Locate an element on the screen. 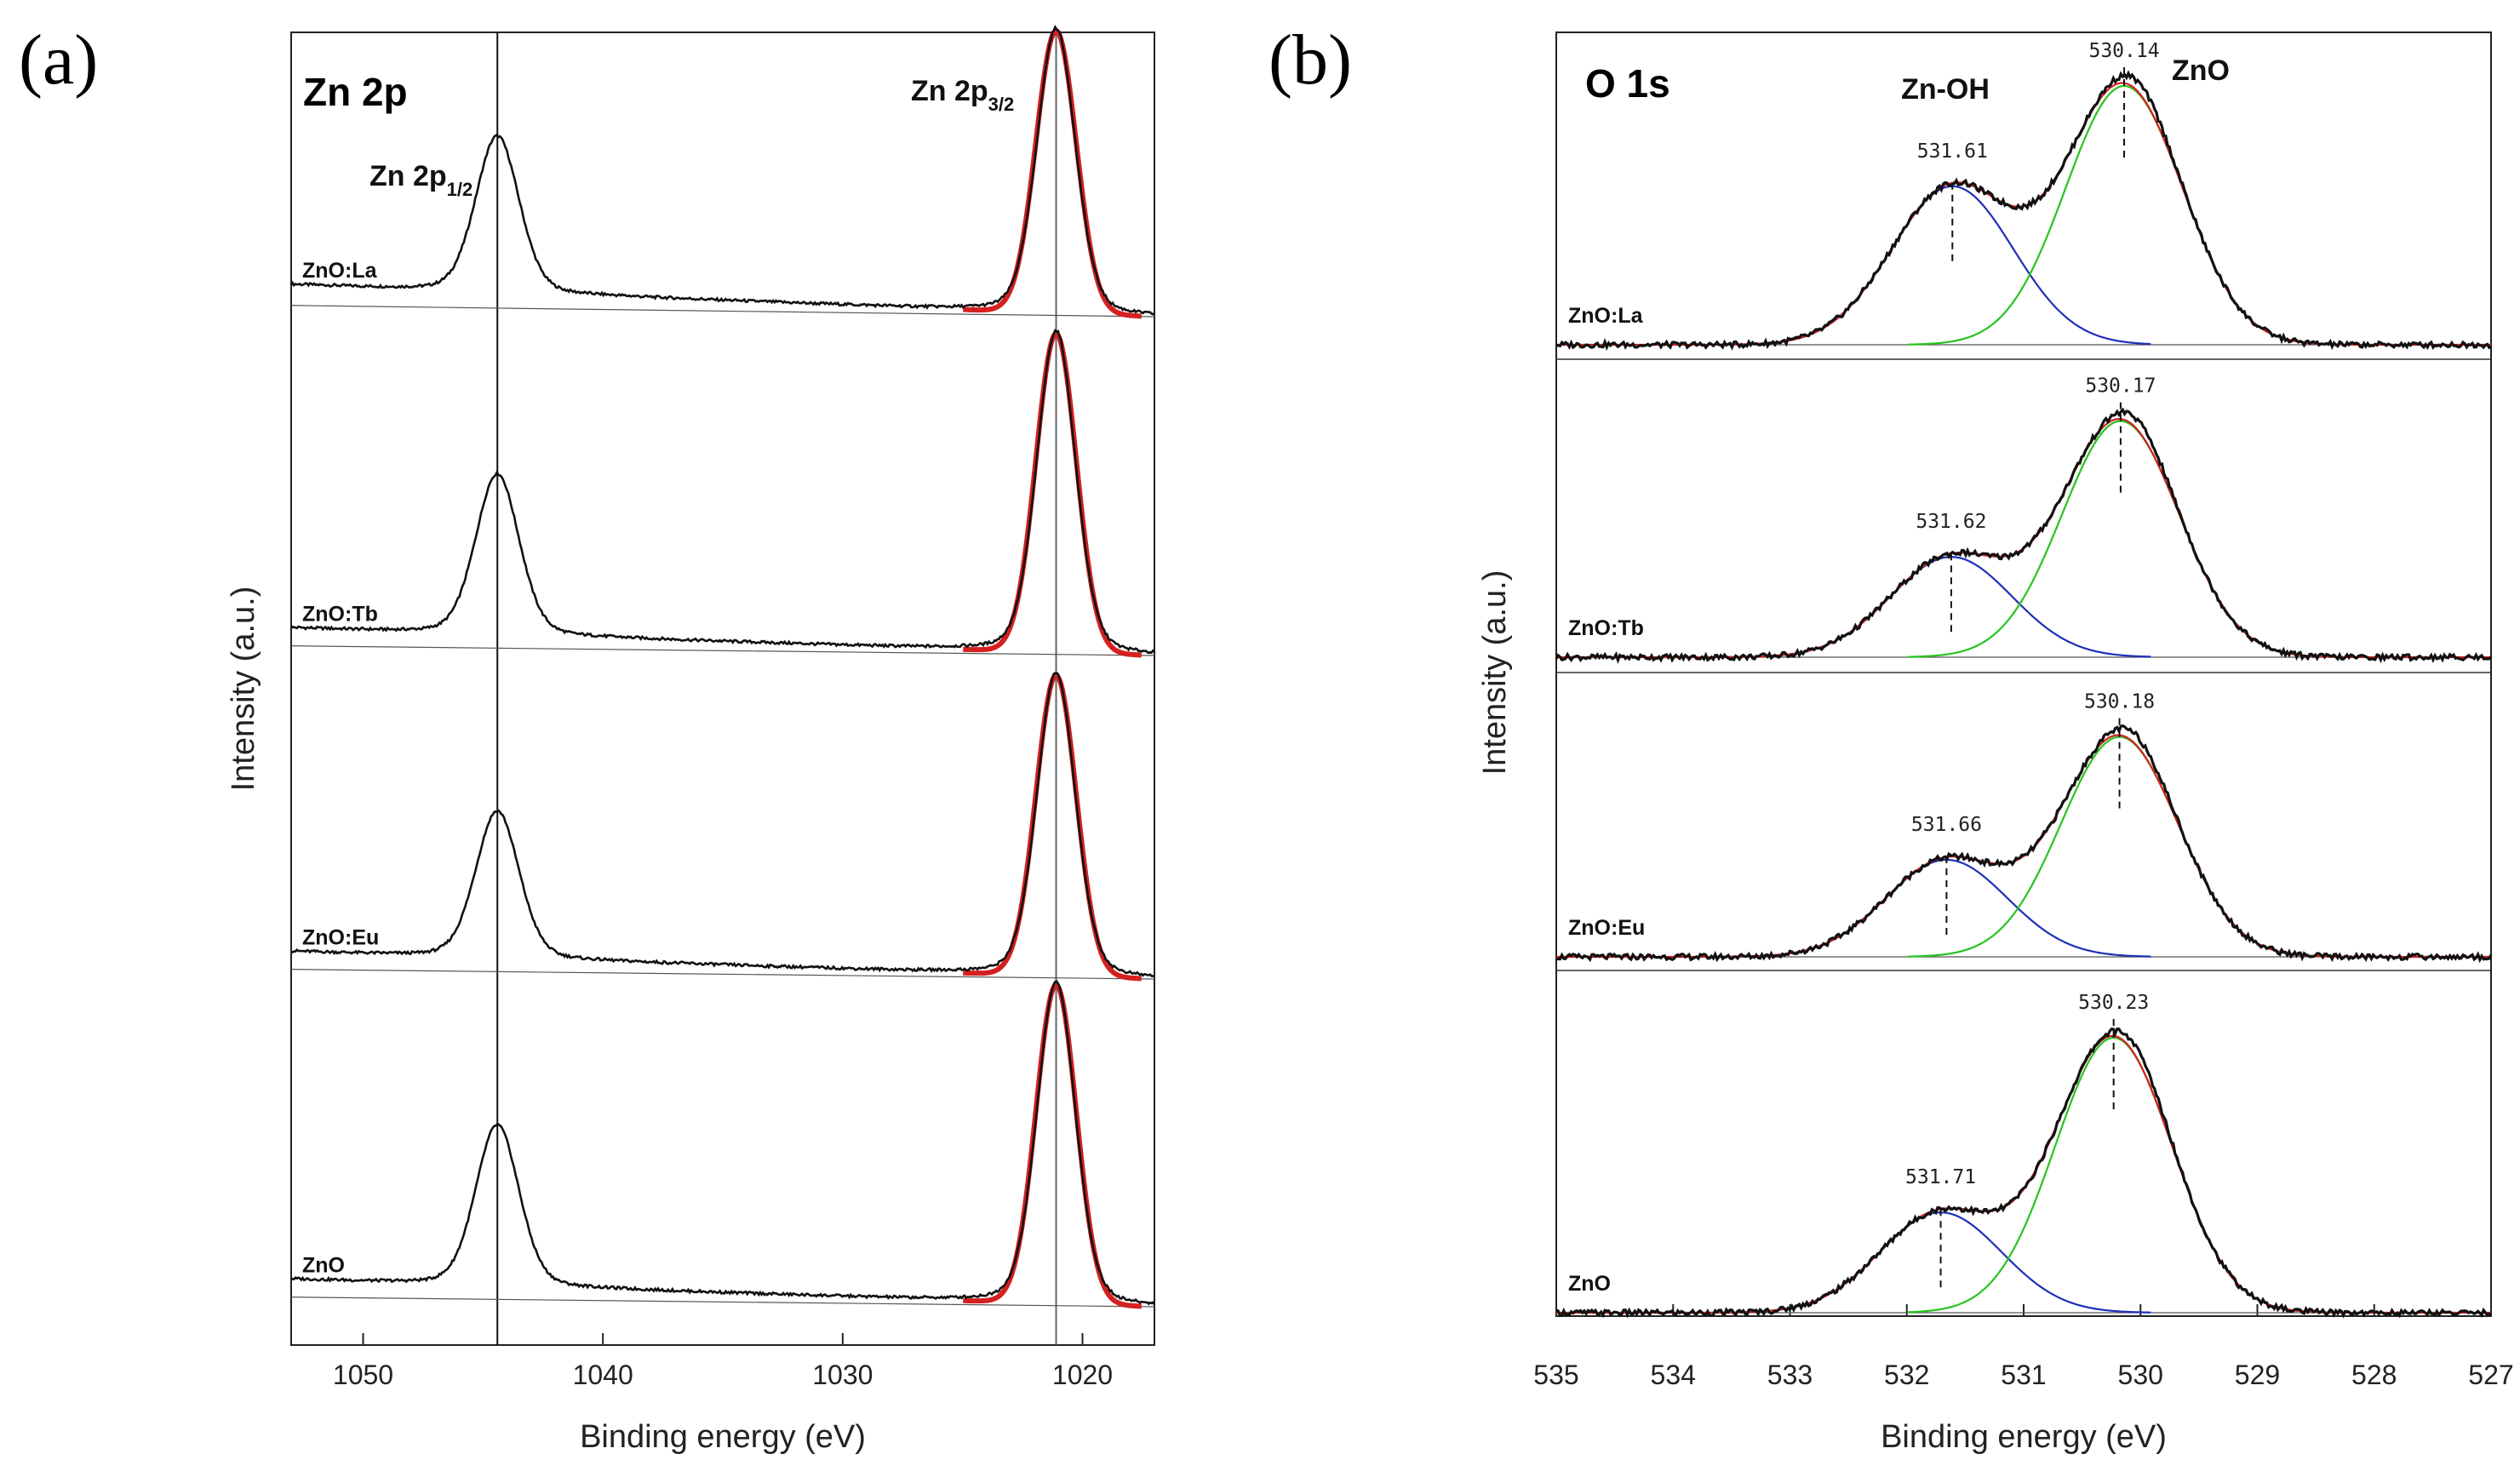 This screenshot has width=2520, height=1477. panel-a-tick-label-1040: 1040 is located at coordinates (603, 1375).